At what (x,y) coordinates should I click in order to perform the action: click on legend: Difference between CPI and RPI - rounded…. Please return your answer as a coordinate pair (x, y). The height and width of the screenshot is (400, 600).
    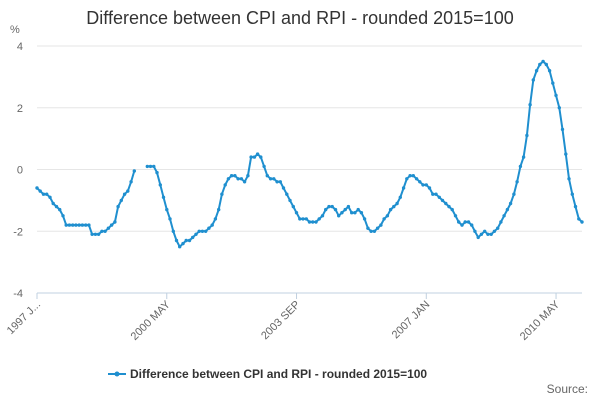
    Looking at the image, I should click on (267, 374).